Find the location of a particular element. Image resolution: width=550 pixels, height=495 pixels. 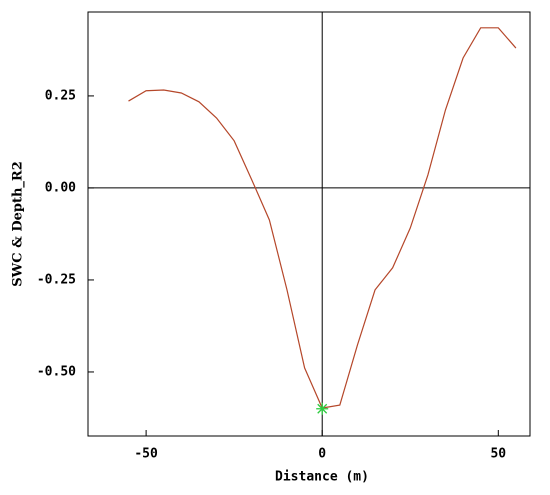

marker-star is located at coordinates (322, 408).